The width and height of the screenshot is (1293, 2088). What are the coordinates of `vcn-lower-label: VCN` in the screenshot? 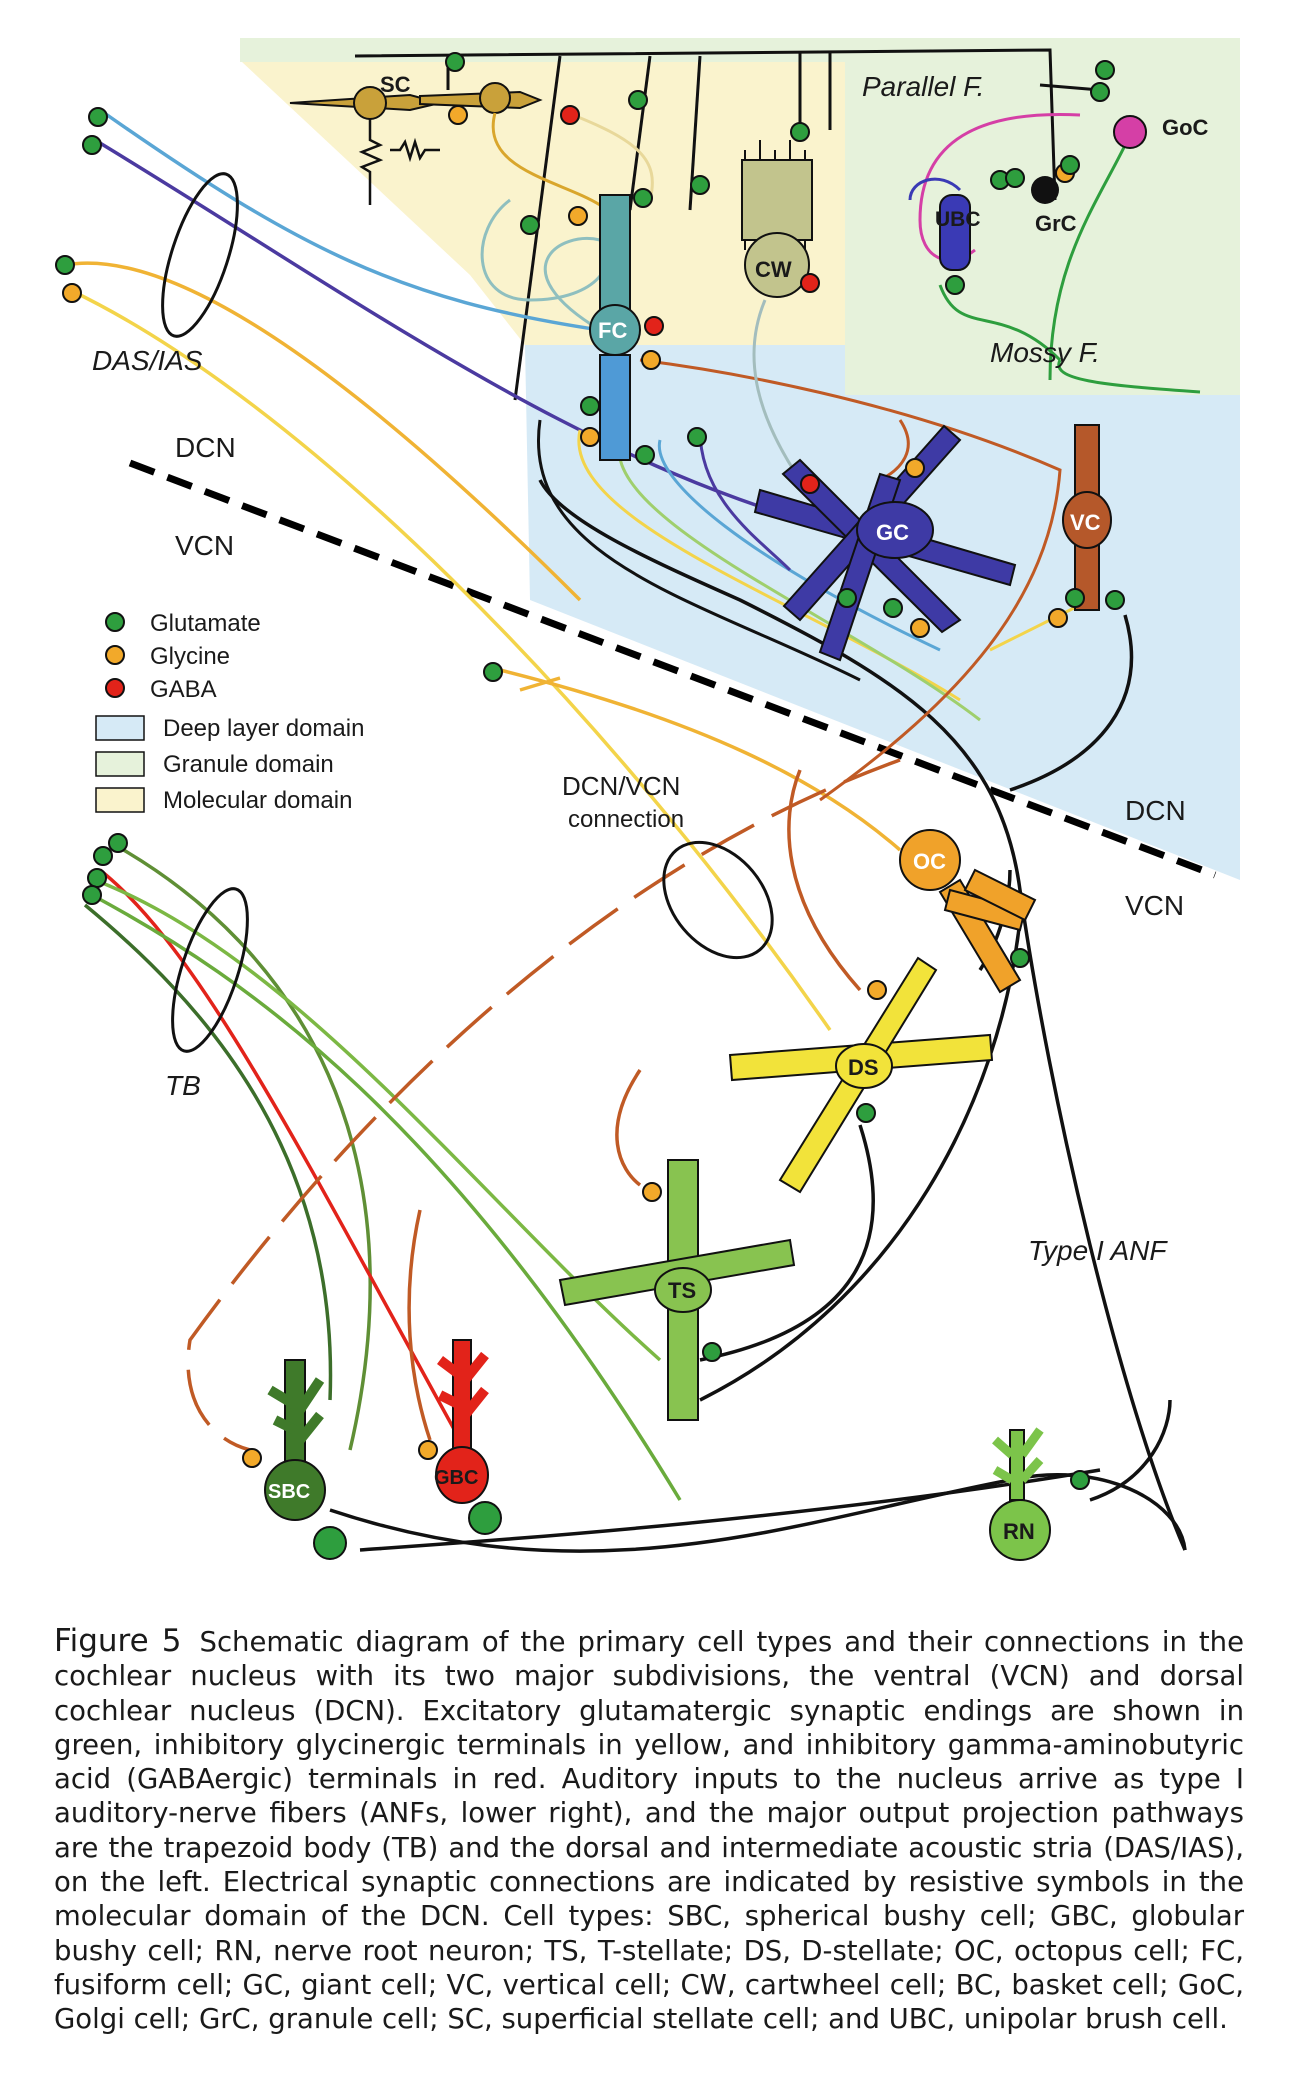 It's located at (1154, 905).